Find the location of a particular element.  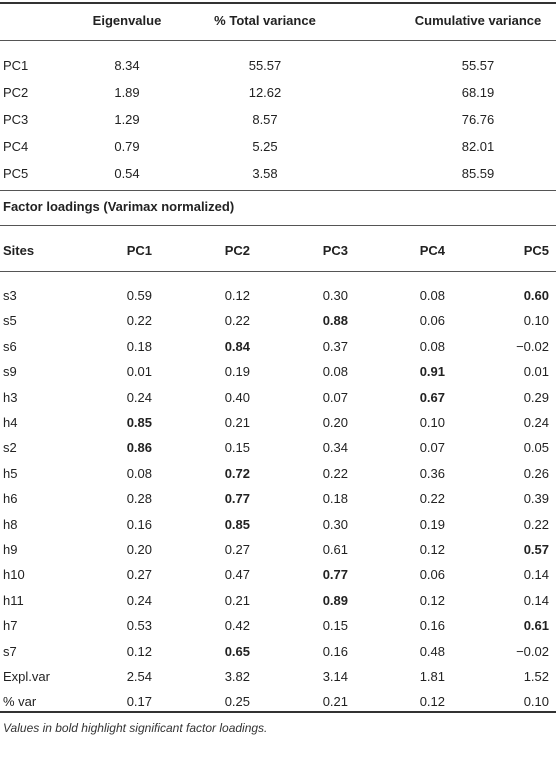

variance-cell: 3.58 is located at coordinates (265, 173).